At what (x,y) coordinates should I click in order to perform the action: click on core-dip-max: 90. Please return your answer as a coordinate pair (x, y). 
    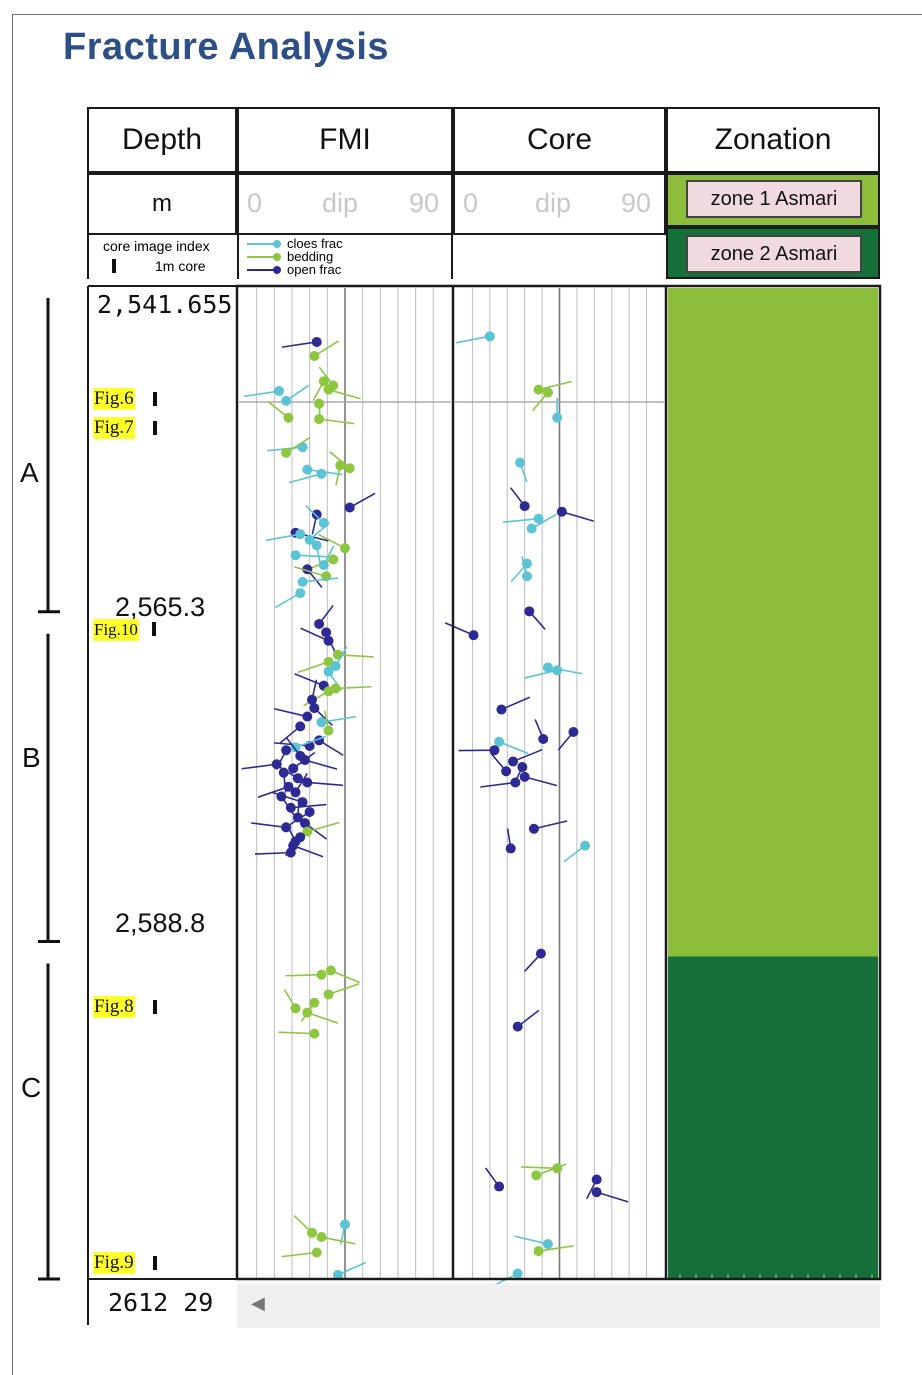
    Looking at the image, I should click on (636, 203).